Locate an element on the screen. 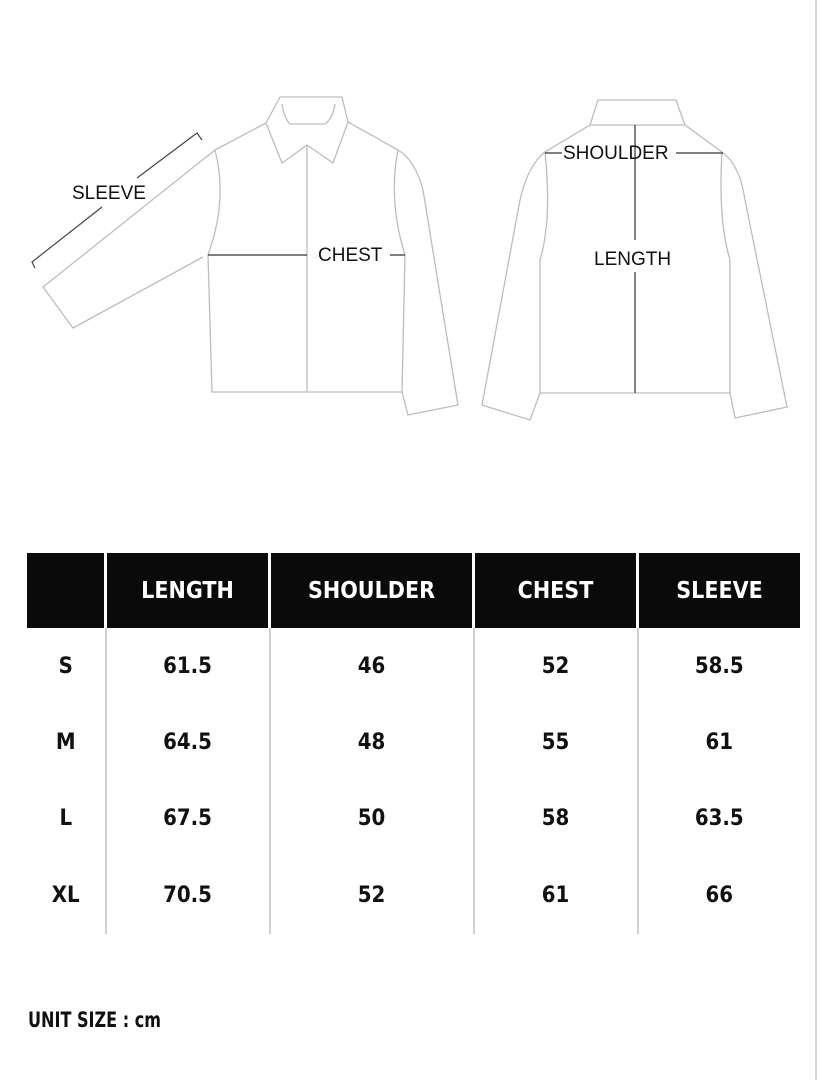 The image size is (821, 1080). length-label: LENGTH is located at coordinates (632, 259).